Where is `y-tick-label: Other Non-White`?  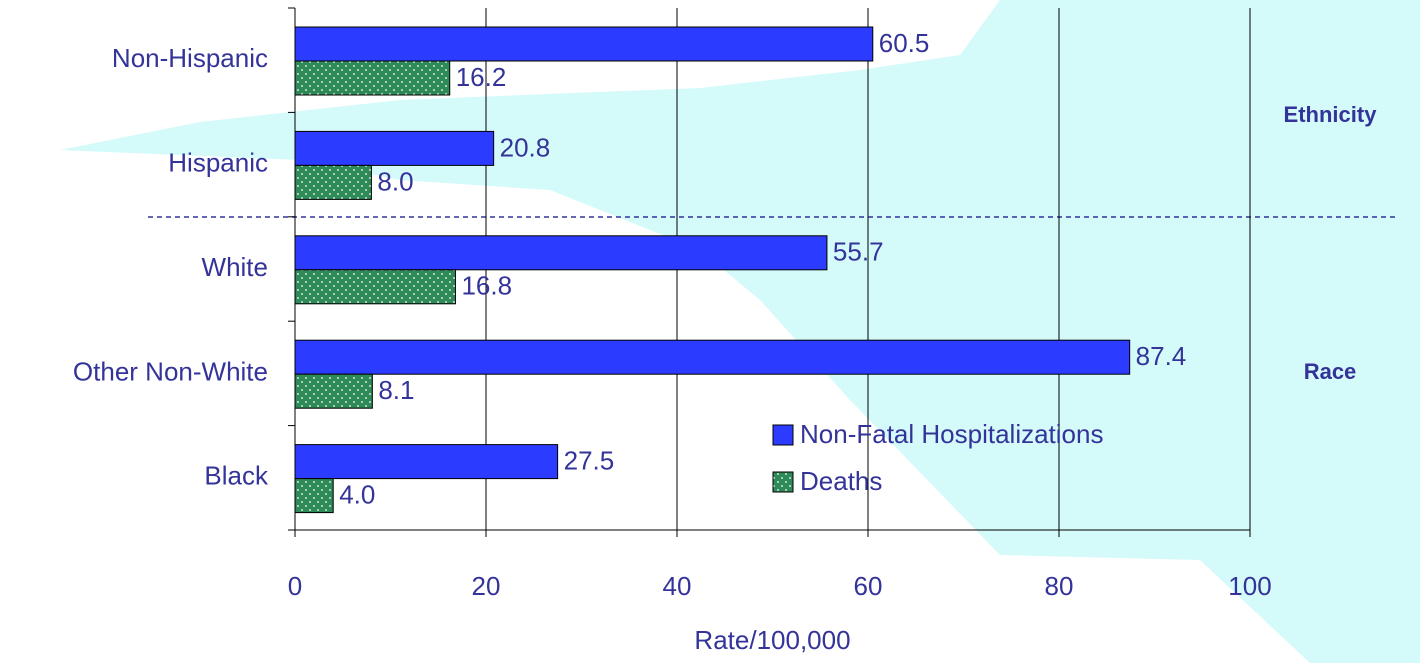
y-tick-label: Other Non-White is located at coordinates (170, 371).